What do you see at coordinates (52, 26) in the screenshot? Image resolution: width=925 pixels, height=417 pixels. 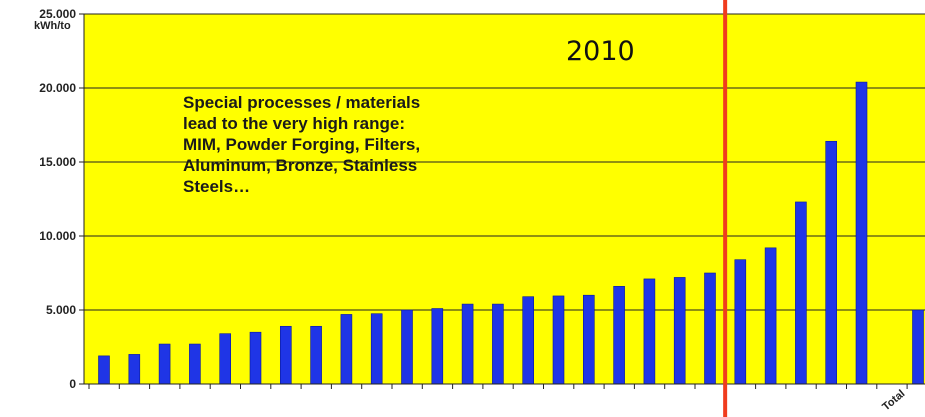 I see `y-axis-unit: kWh/to` at bounding box center [52, 26].